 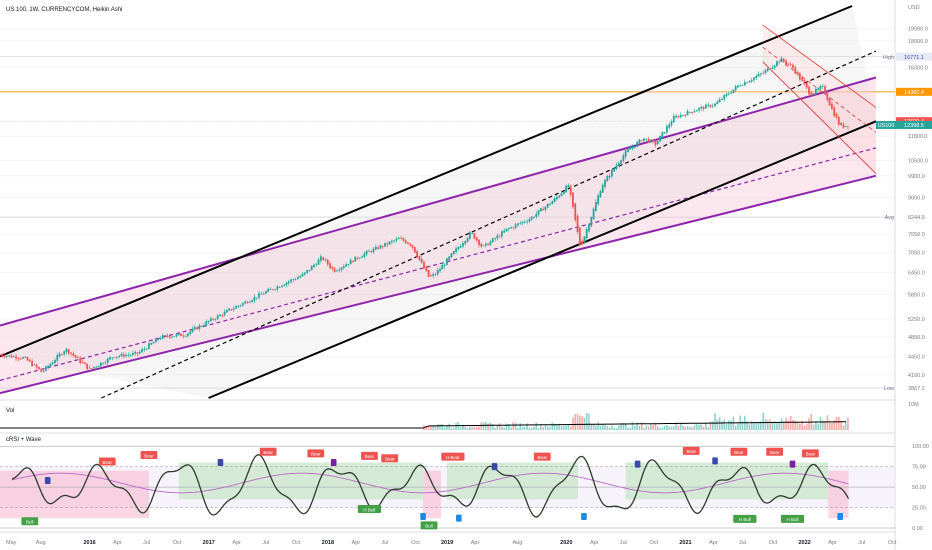 I want to click on osc-bull-zone, so click(x=301, y=481).